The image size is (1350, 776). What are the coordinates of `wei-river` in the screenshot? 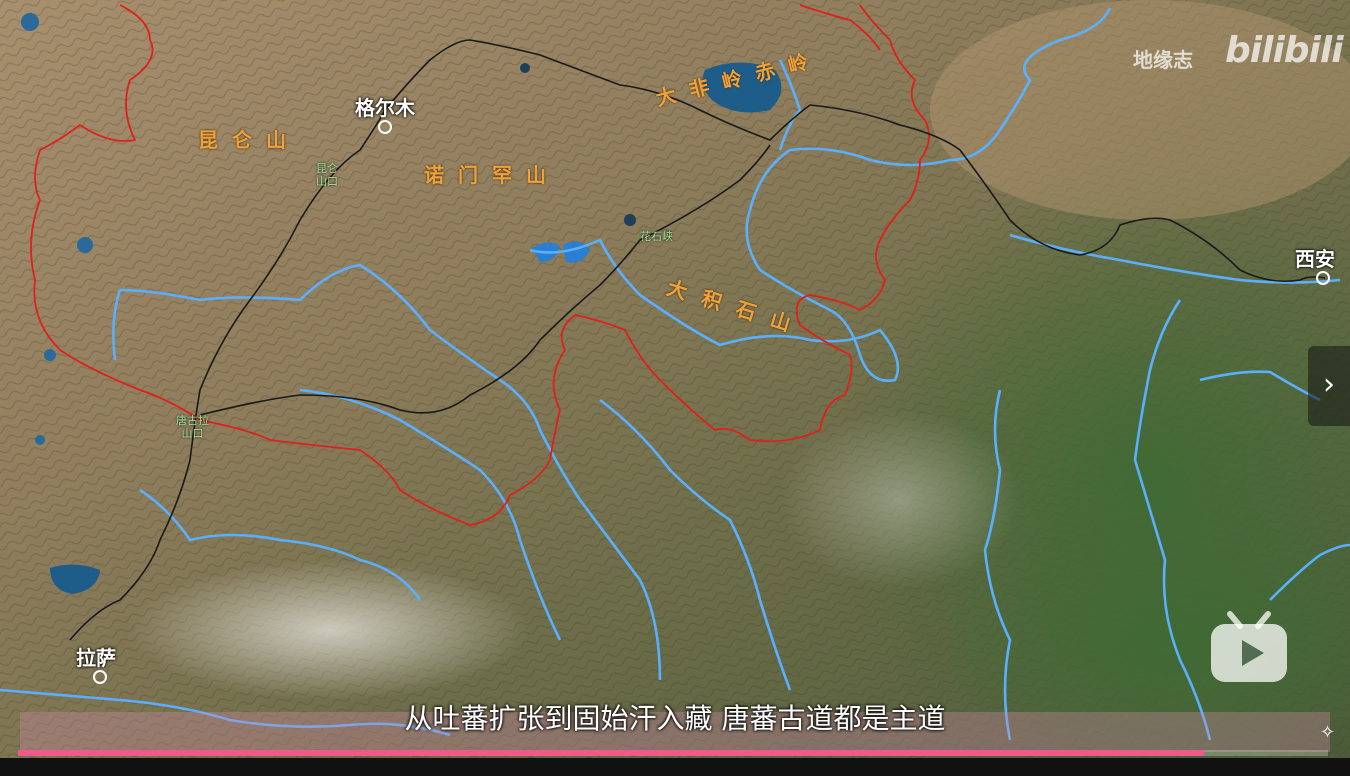 It's located at (1175, 258).